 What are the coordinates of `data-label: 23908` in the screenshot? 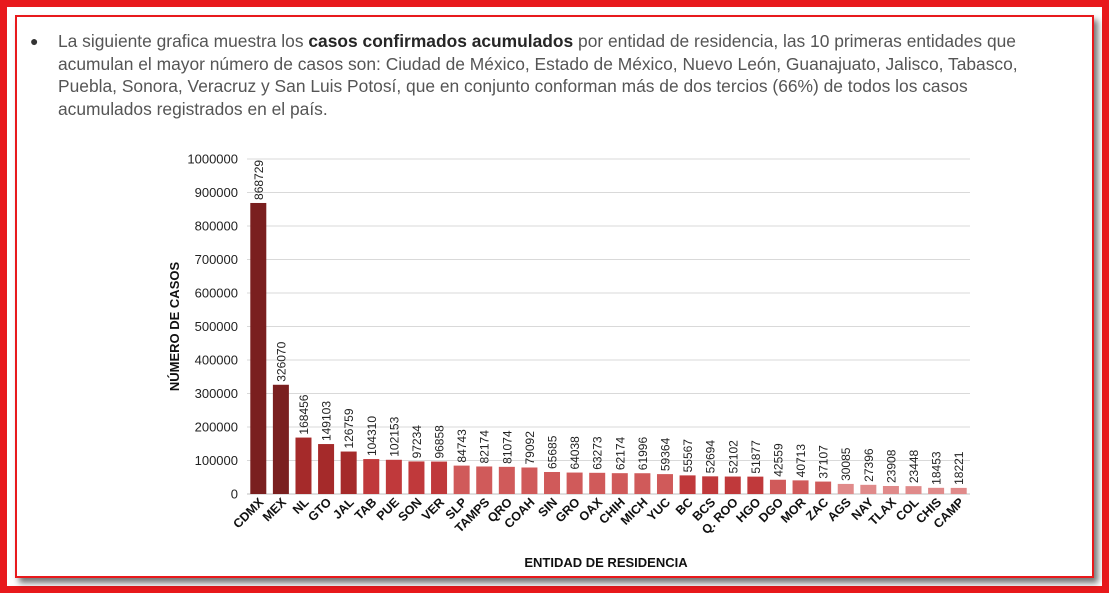 It's located at (891, 466).